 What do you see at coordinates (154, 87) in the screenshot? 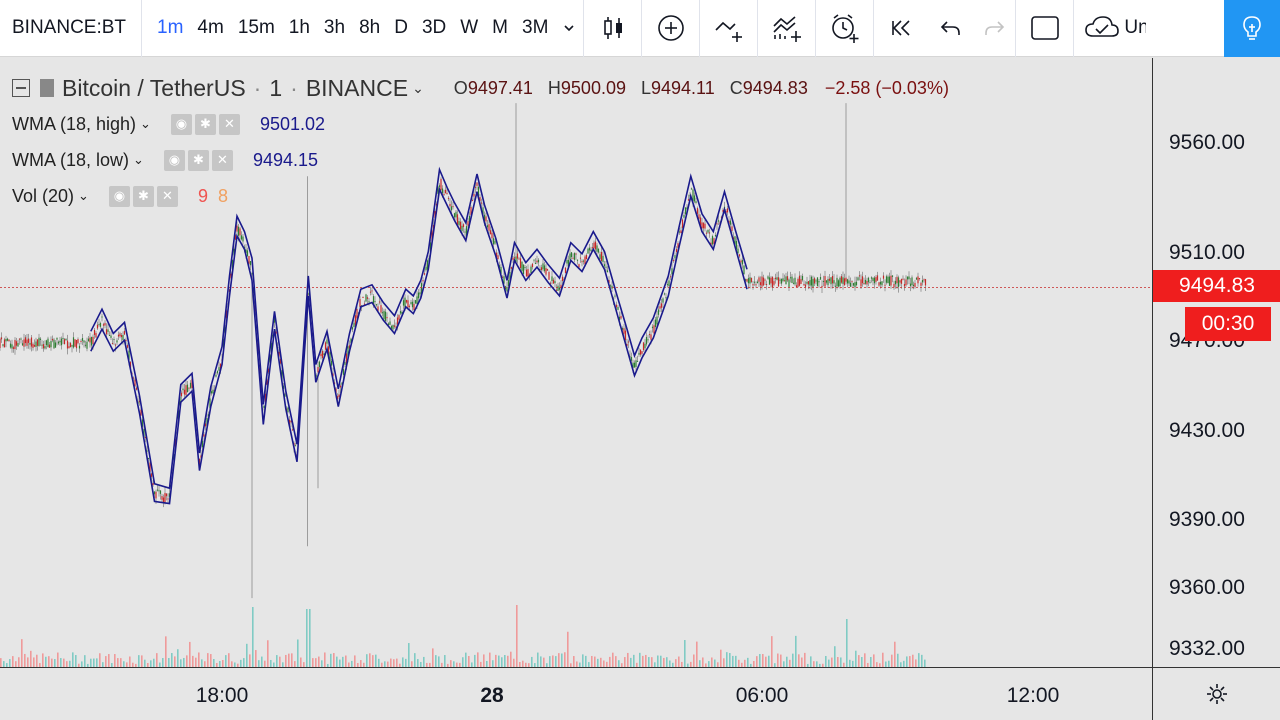
I see `symbol-title: Bitcoin / TetherUS` at bounding box center [154, 87].